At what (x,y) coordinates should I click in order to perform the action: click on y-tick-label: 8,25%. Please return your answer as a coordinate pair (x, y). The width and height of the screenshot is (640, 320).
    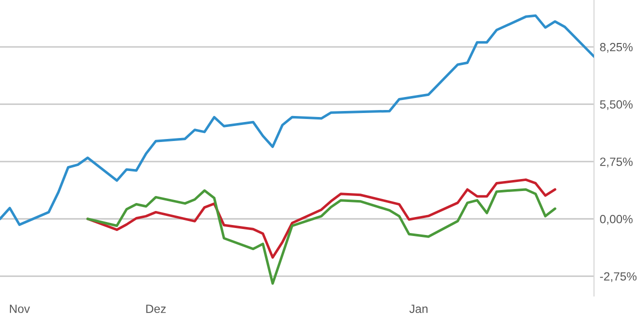
    Looking at the image, I should click on (616, 47).